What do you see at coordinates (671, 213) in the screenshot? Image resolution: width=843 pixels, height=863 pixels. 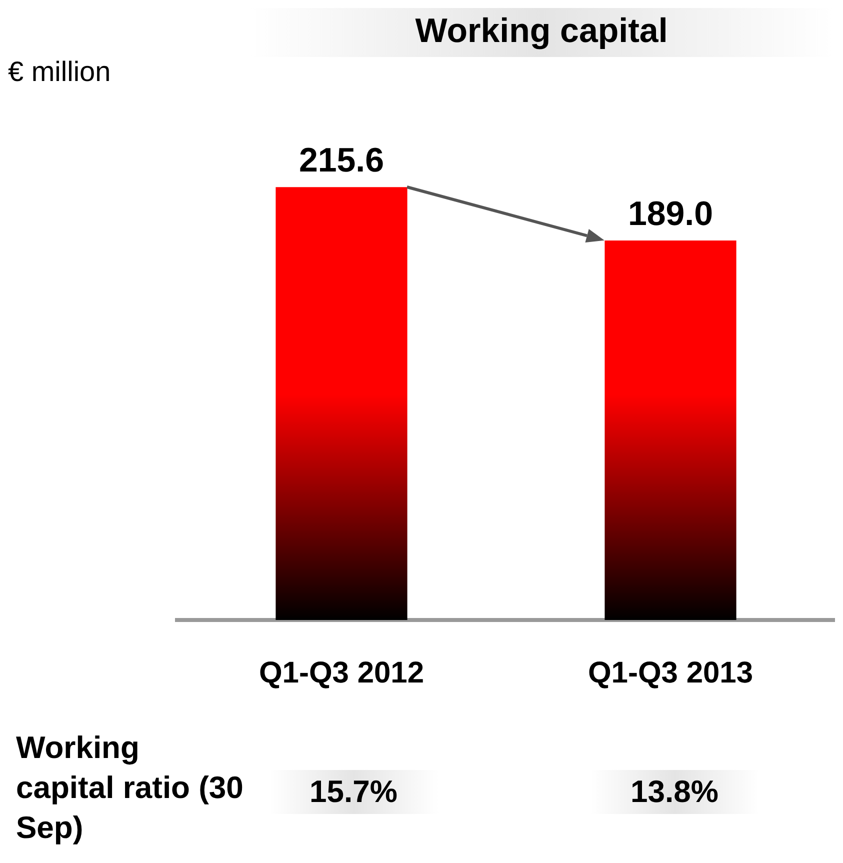 I see `data-label: 189.0` at bounding box center [671, 213].